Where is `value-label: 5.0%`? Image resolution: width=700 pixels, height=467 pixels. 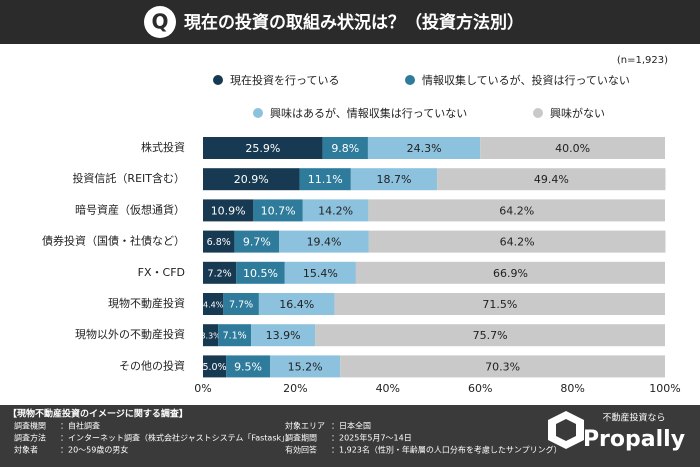
value-label: 5.0% is located at coordinates (214, 367).